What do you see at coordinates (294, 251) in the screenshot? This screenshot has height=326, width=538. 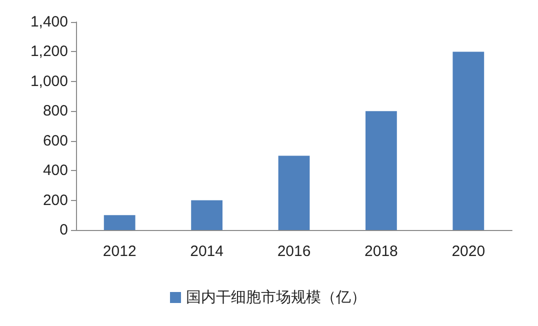 I see `x-tick-label: 2016` at bounding box center [294, 251].